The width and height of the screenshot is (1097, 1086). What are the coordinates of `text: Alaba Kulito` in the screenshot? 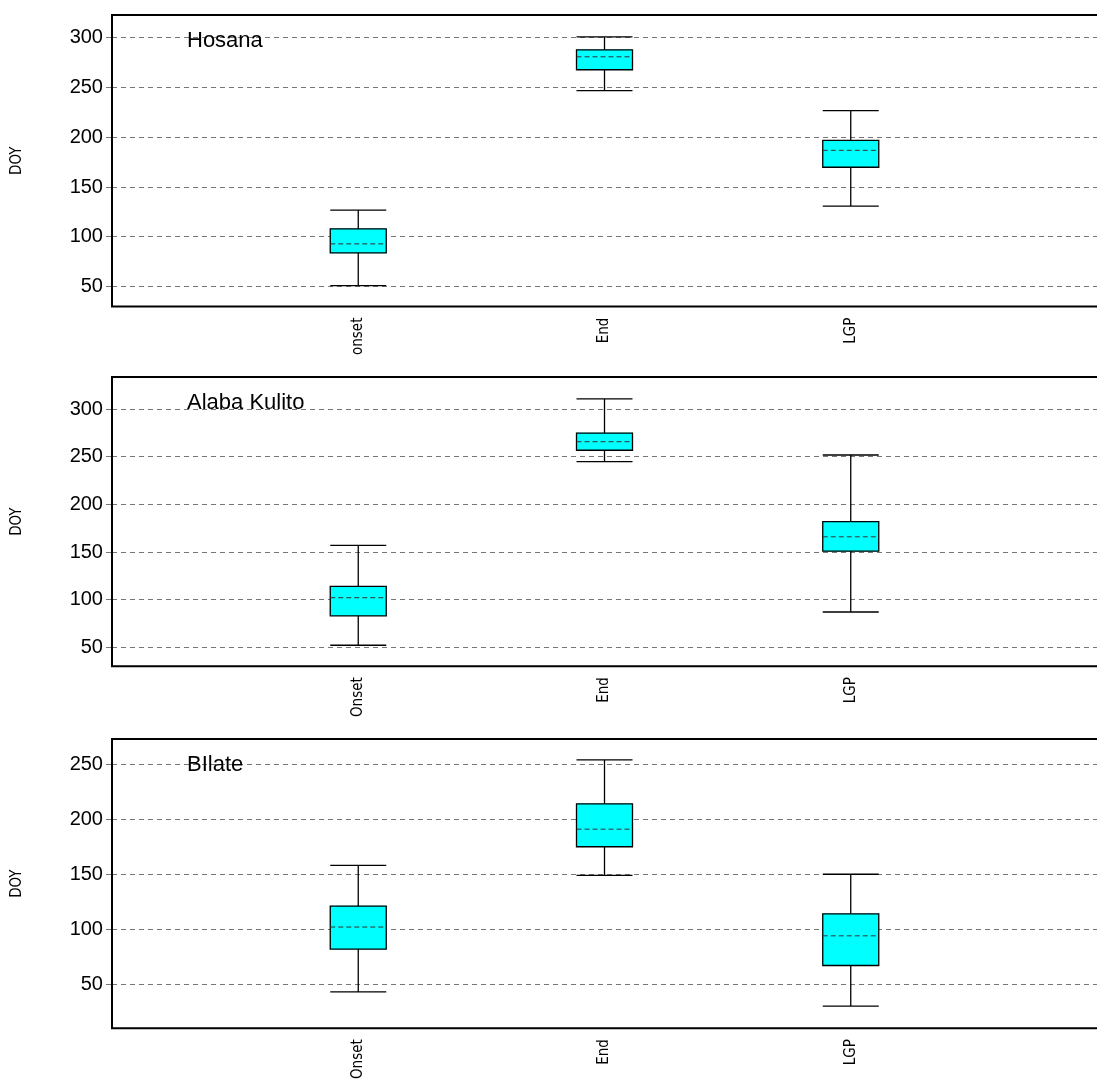 It's located at (246, 402).